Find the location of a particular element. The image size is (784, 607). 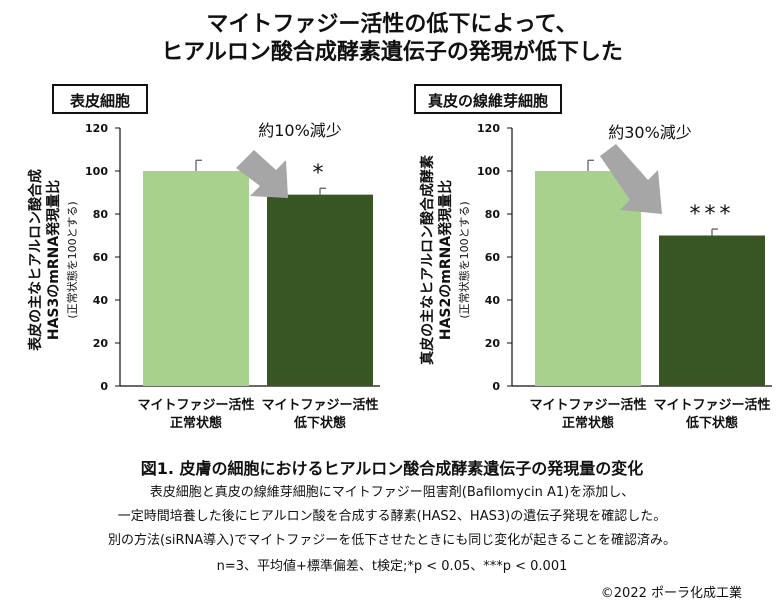

y-axis-subtitle: HAS2のmRNA発現量比 is located at coordinates (445, 260).